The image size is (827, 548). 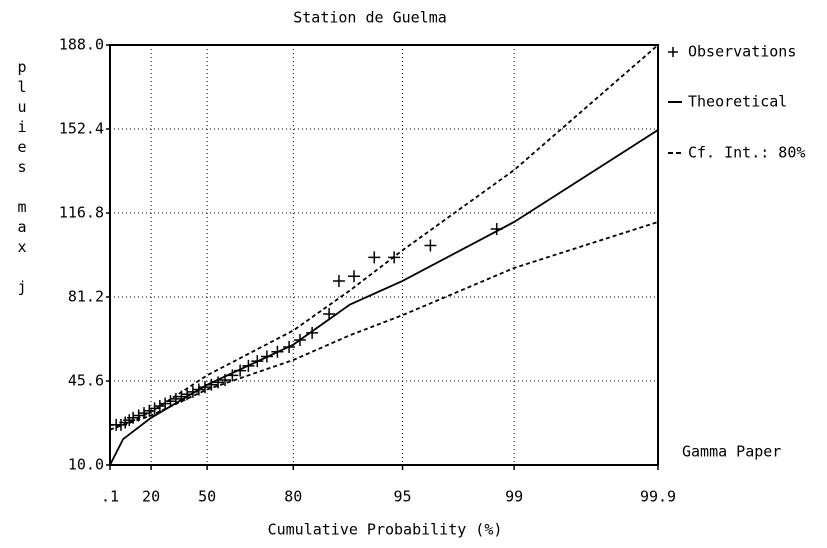 I want to click on x-tick-label: 50, so click(x=207, y=497).